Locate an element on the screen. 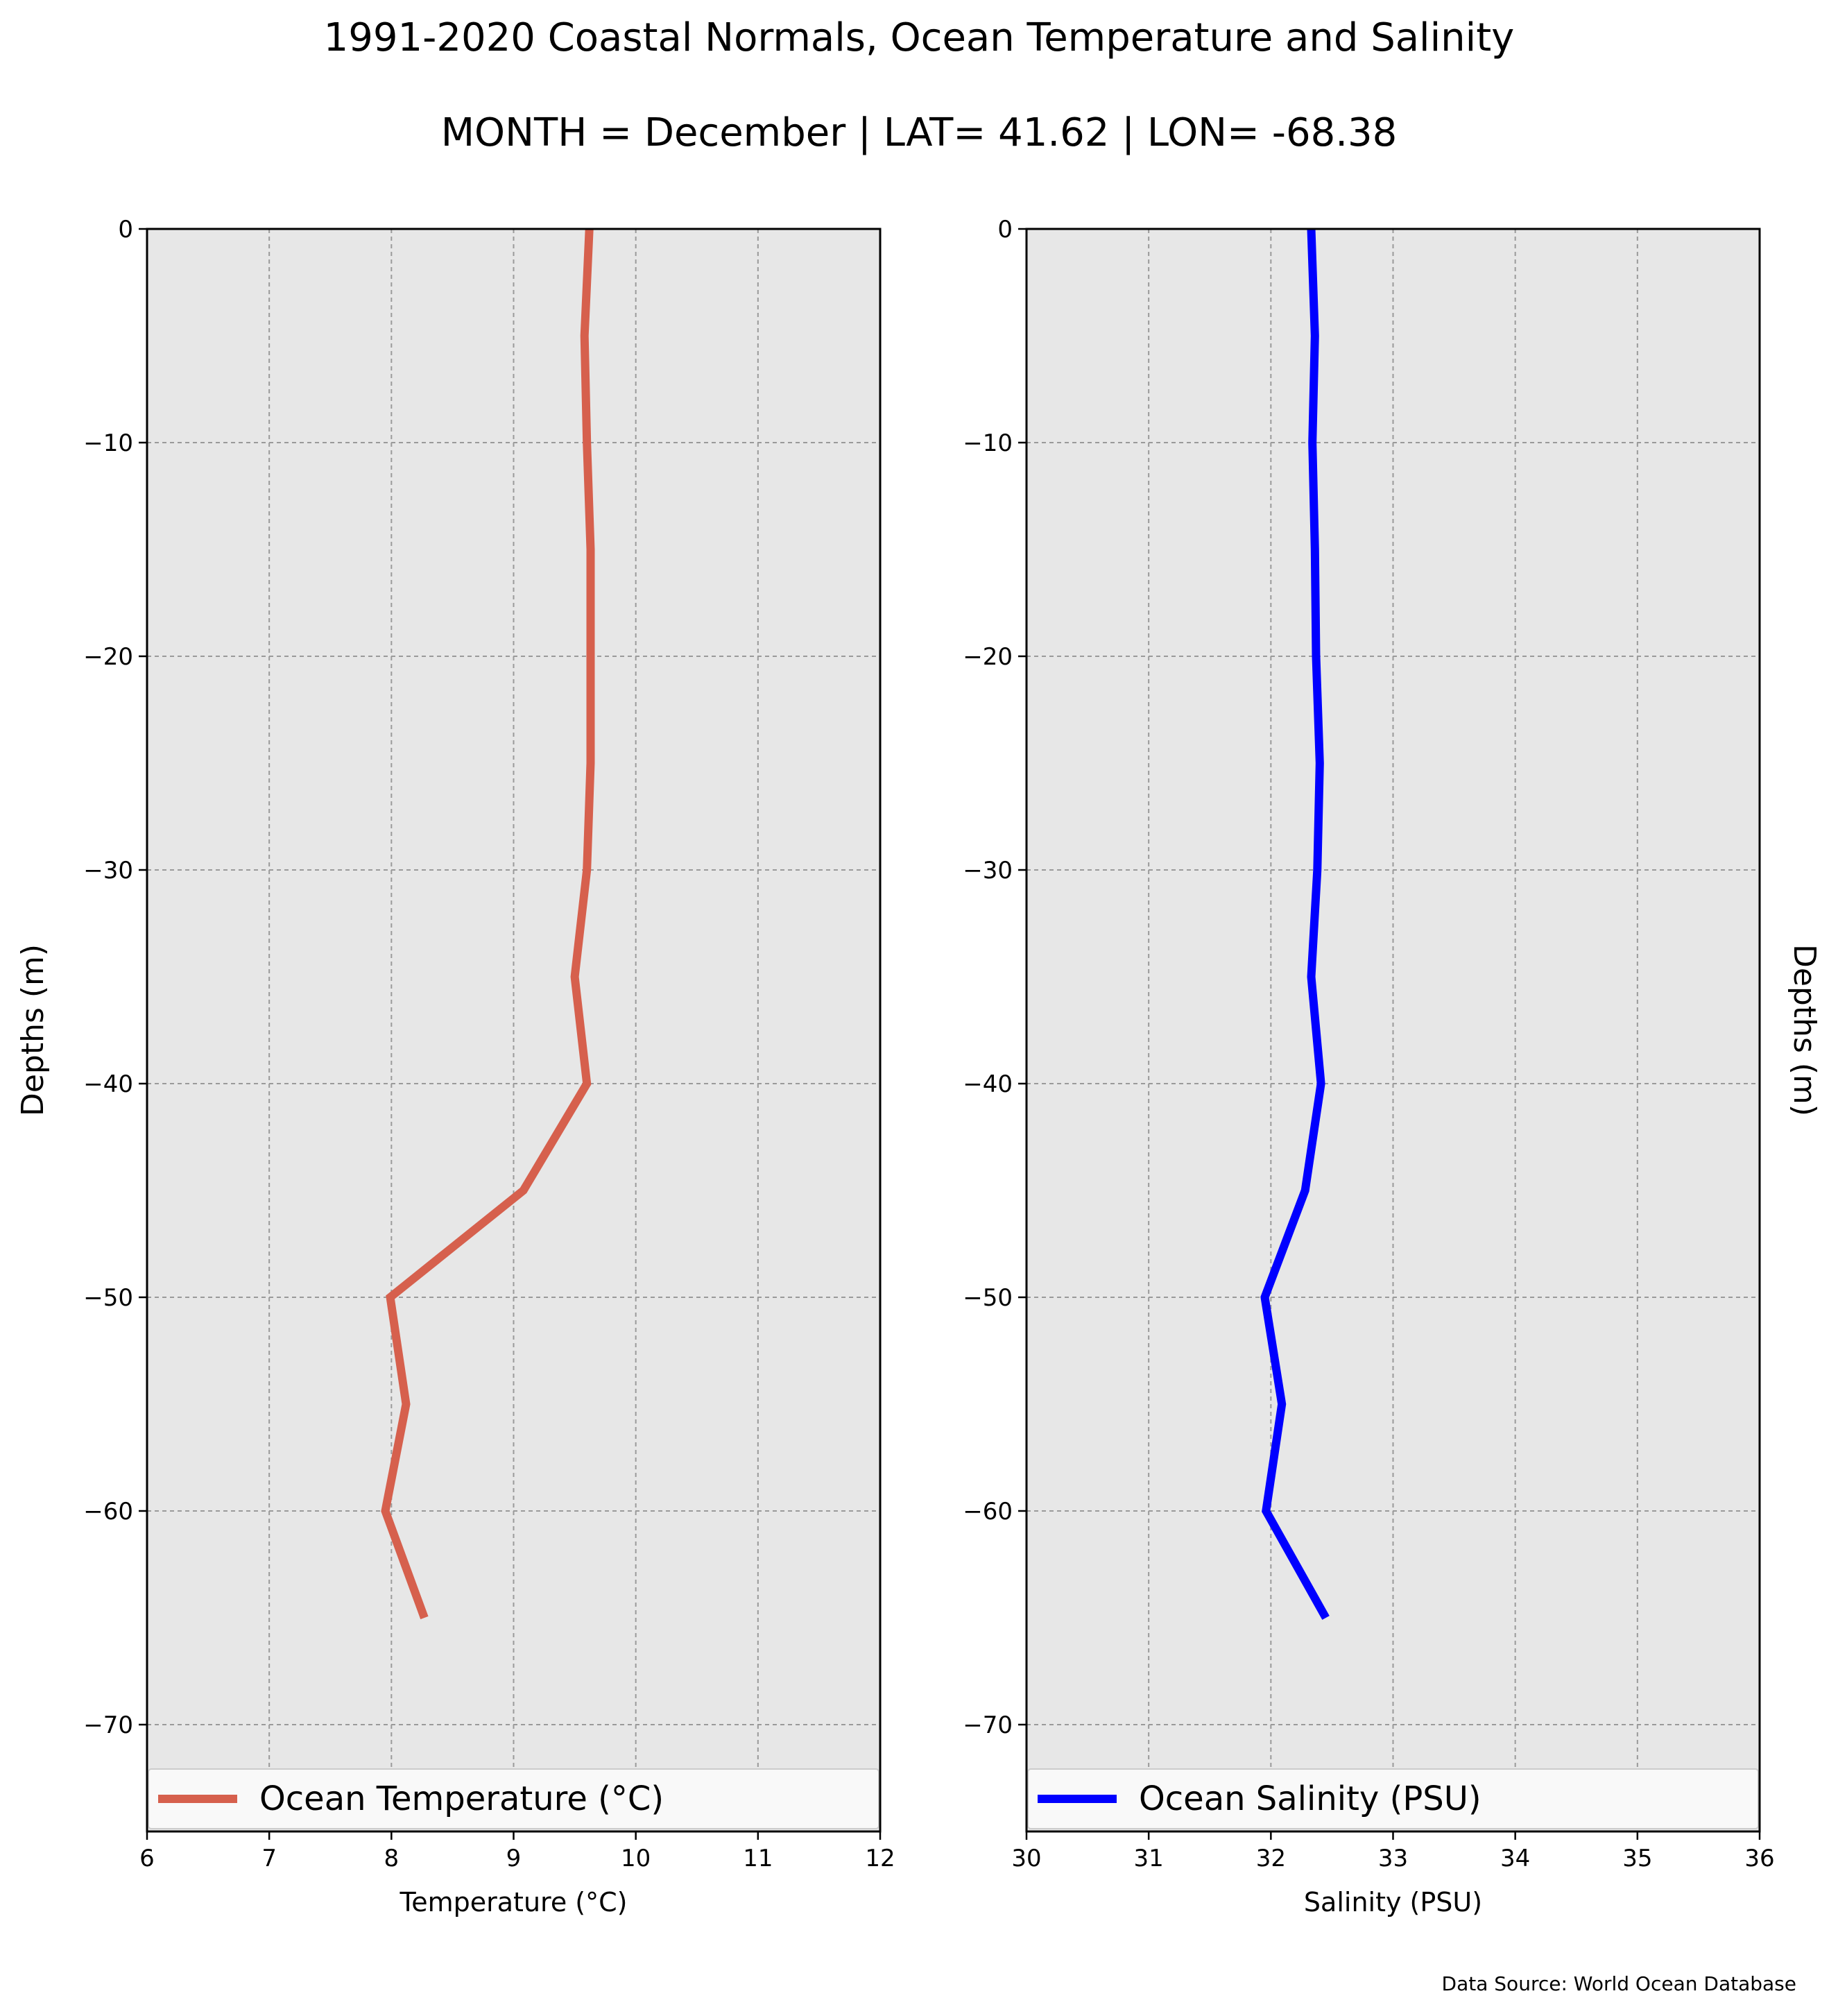 This screenshot has width=1838, height=2016. salinity-x-tick-label: 34 is located at coordinates (1515, 1858).